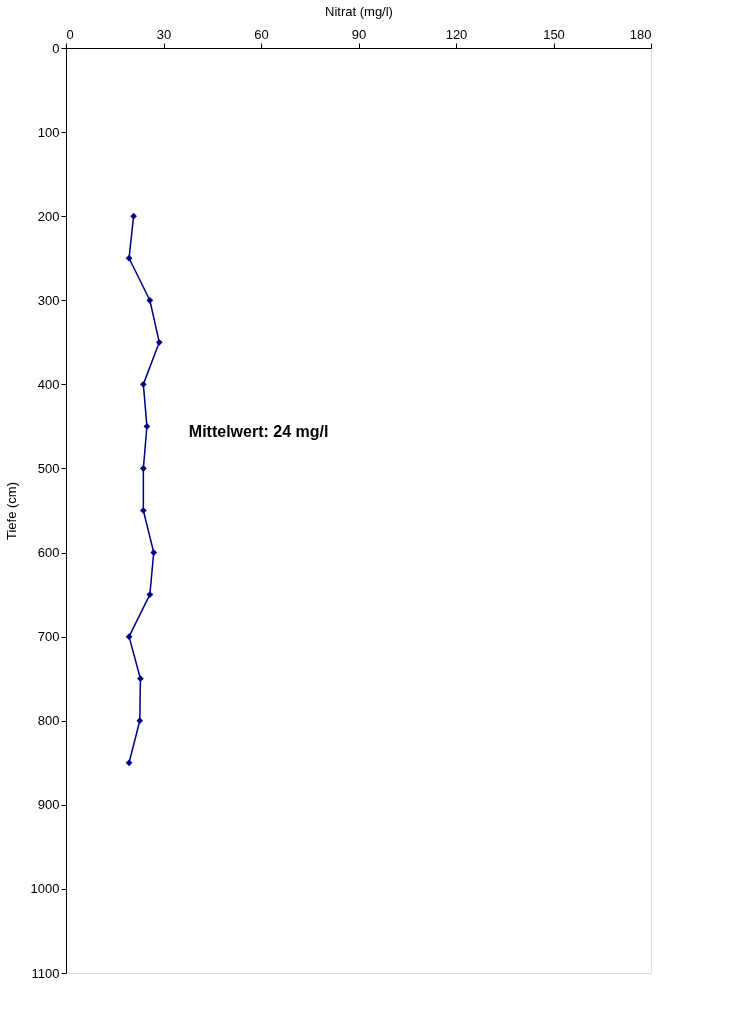 The image size is (729, 1028). Describe the element at coordinates (45, 889) in the screenshot. I see `y-tick-label: 1000` at that location.